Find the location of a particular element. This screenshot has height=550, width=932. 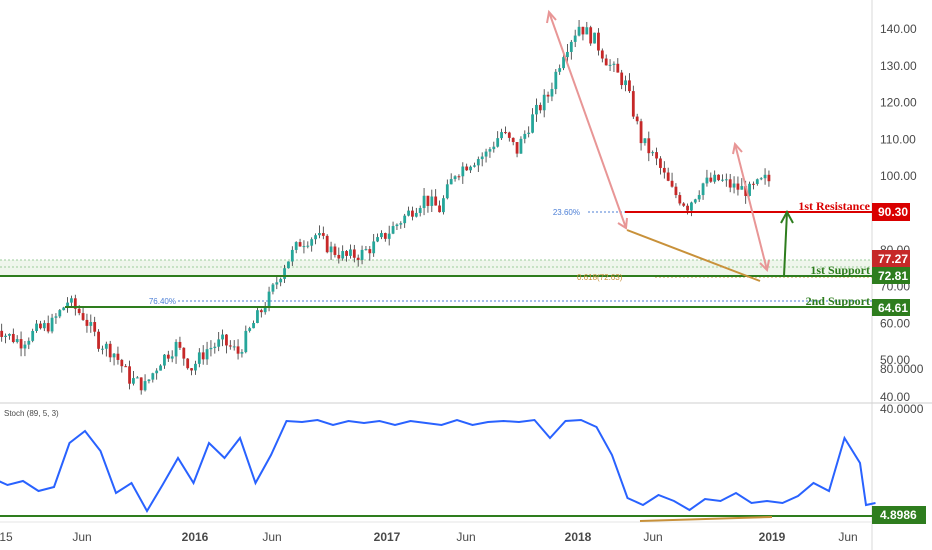

current-price-tag is located at coordinates (891, 258).